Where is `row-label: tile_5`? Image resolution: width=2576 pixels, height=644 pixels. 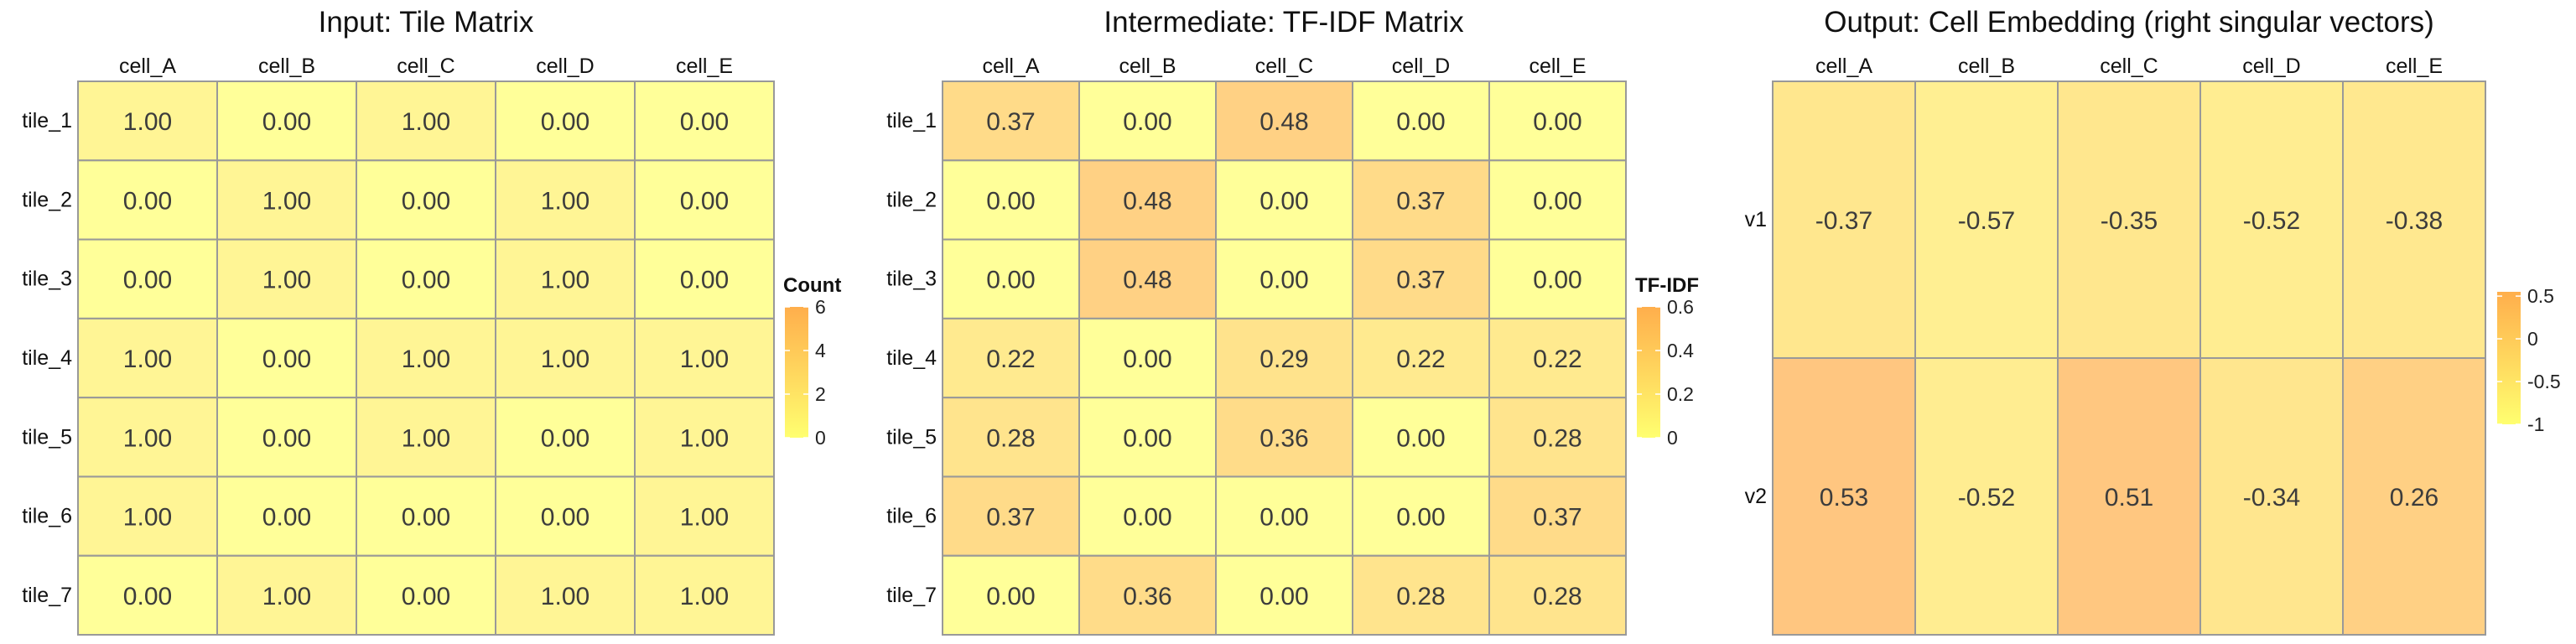 row-label: tile_5 is located at coordinates (911, 437).